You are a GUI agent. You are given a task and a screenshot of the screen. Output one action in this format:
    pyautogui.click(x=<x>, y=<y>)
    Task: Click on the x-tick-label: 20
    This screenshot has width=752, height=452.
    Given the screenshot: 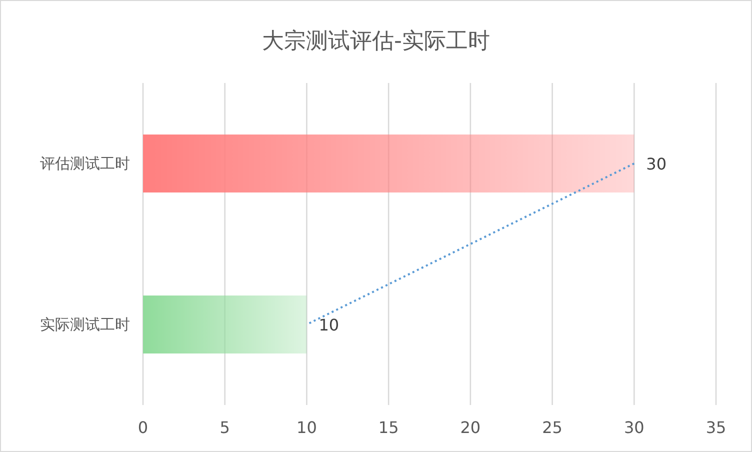 What is the action you would take?
    pyautogui.click(x=470, y=427)
    